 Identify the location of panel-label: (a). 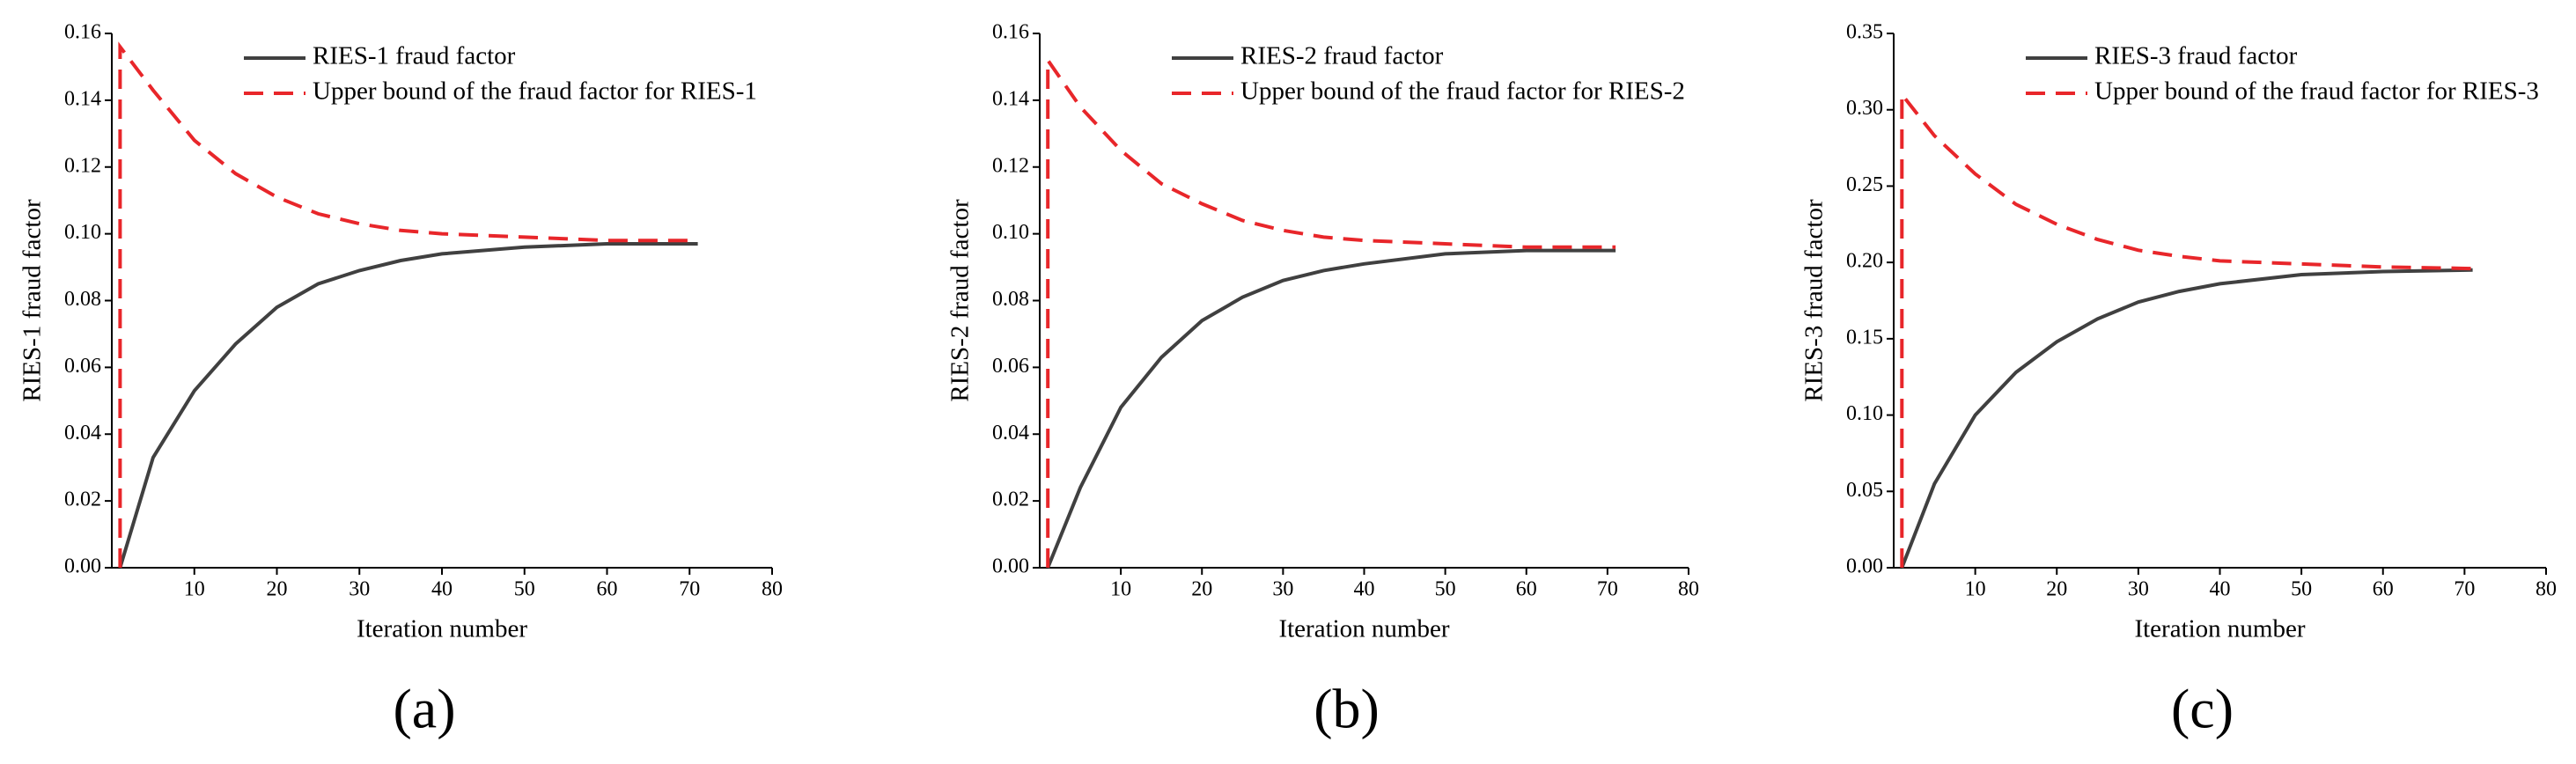
(424, 709).